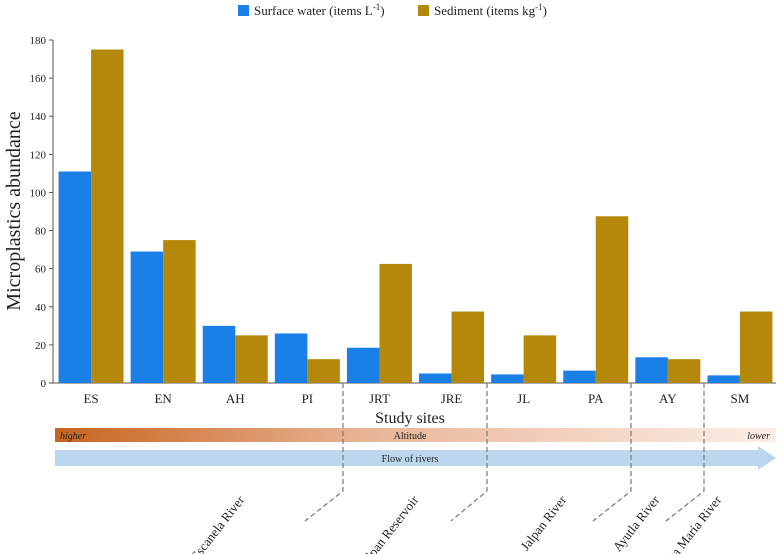 This screenshot has width=782, height=554. What do you see at coordinates (395, 323) in the screenshot?
I see `bar-sediment-jrt` at bounding box center [395, 323].